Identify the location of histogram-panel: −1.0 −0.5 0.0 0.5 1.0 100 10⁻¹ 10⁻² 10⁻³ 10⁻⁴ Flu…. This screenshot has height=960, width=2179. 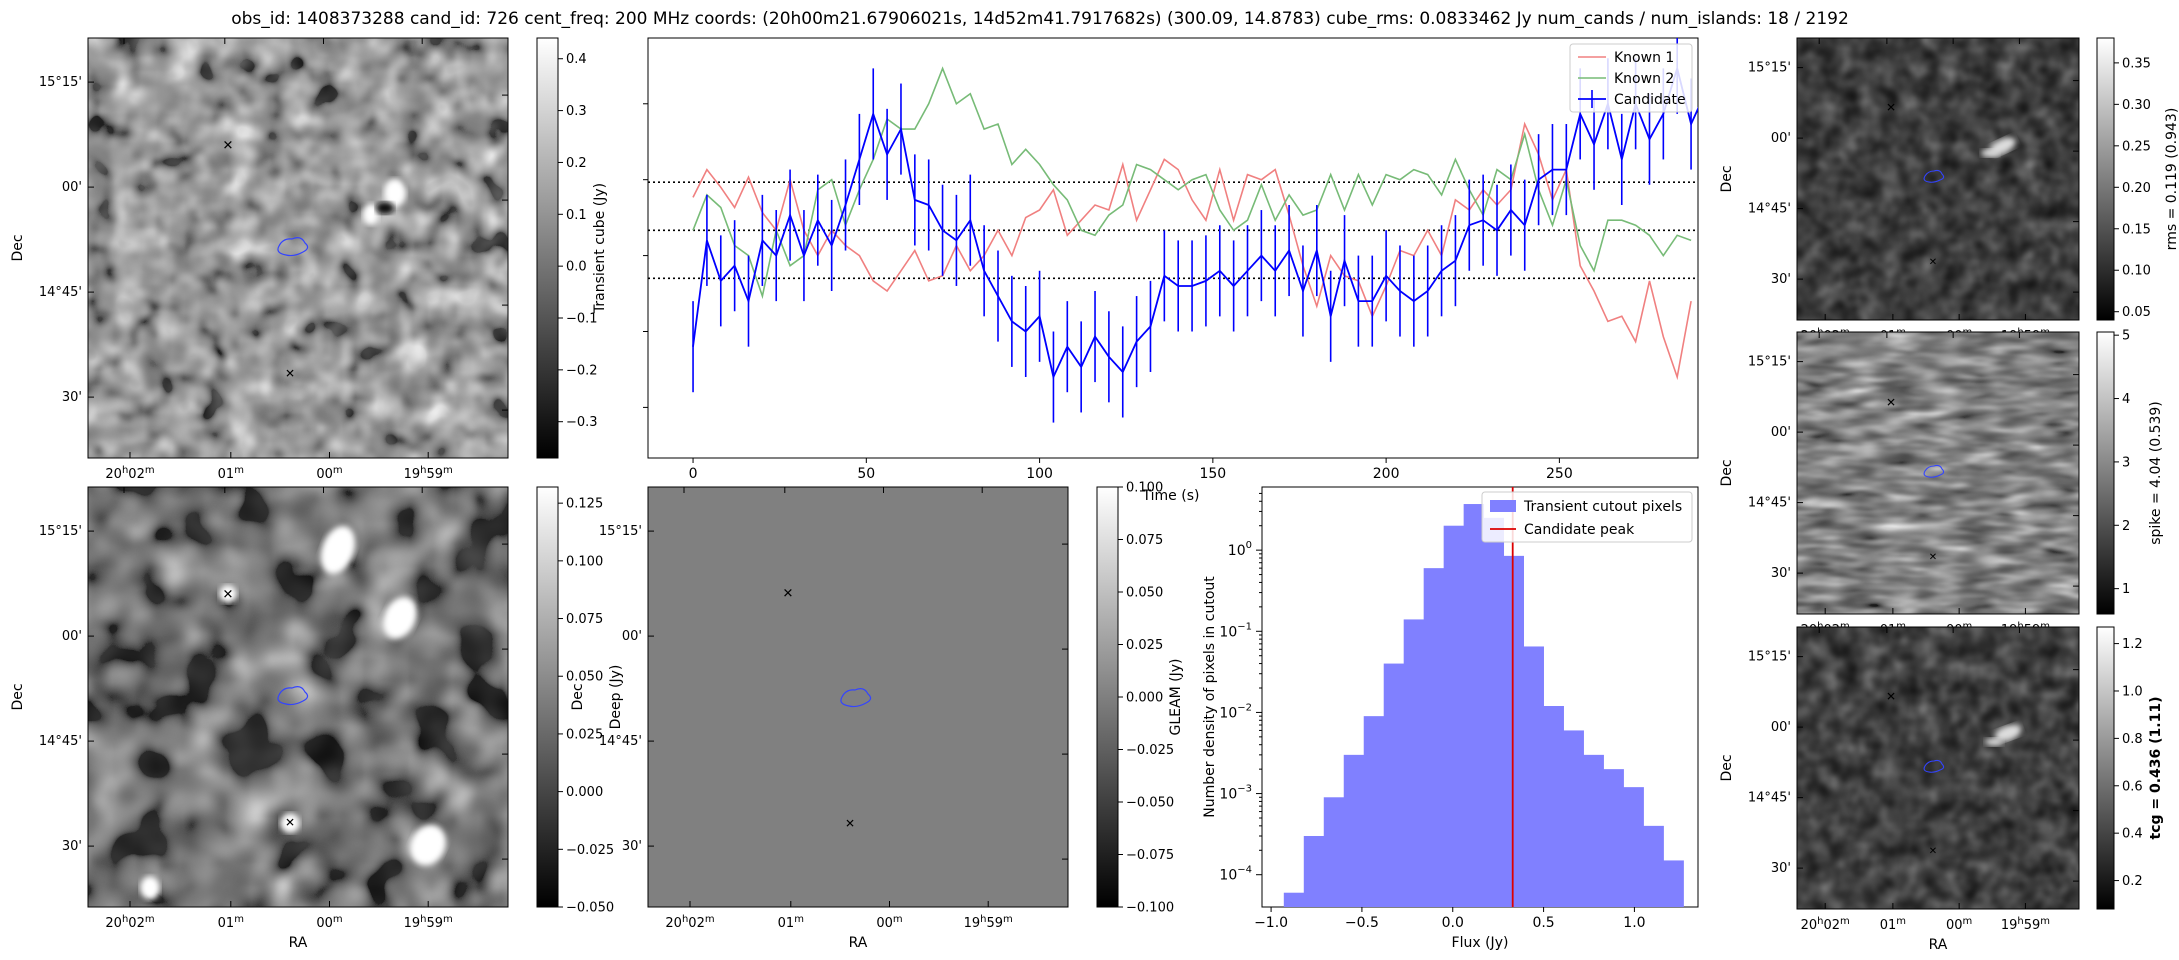
(1450, 718).